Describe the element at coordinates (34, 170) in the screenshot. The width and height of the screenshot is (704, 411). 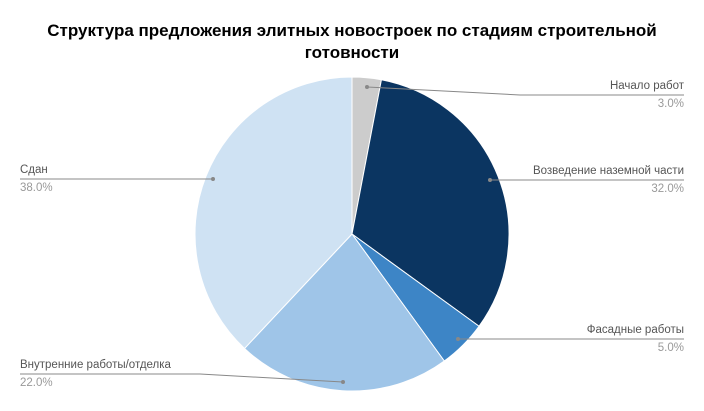
I see `slice-label: Сдан` at that location.